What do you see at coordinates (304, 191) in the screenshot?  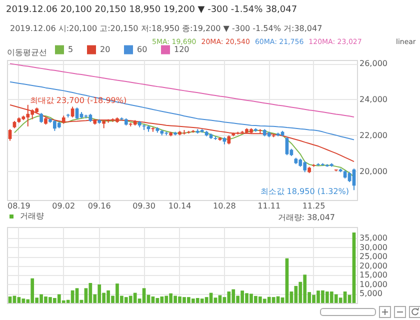 I see `annotation: 최소값 18,950 (1.32%)` at bounding box center [304, 191].